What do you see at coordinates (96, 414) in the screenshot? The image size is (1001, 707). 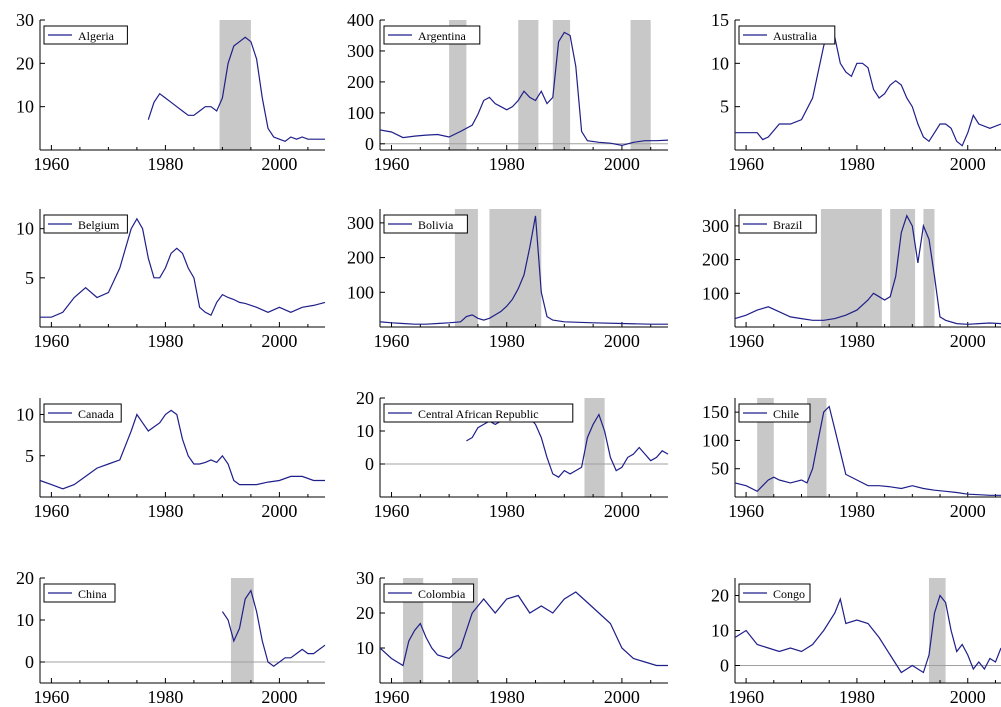 I see `legend-label: Canada` at bounding box center [96, 414].